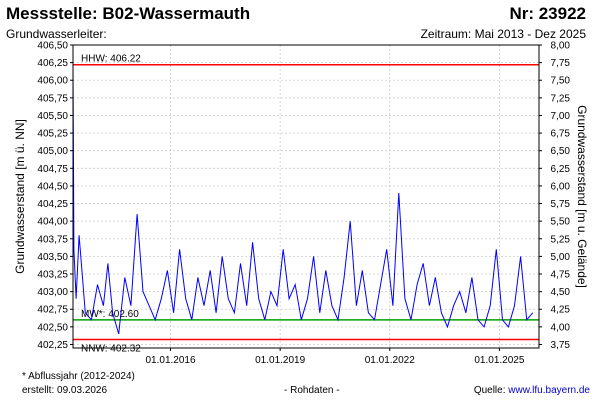 This screenshot has height=400, width=600. I want to click on y-tick-label: 405,00, so click(52, 151).